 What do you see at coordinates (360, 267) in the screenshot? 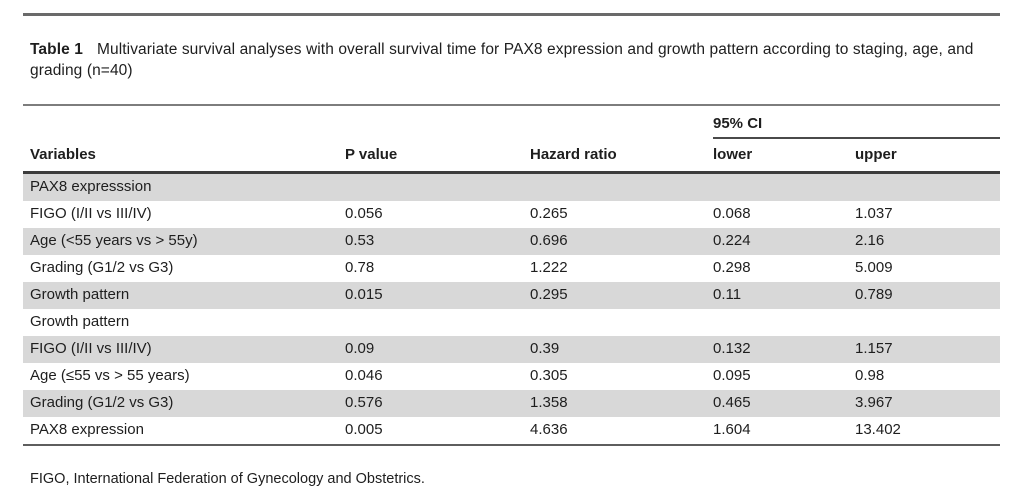
I see `p-value-cell: 0.78` at bounding box center [360, 267].